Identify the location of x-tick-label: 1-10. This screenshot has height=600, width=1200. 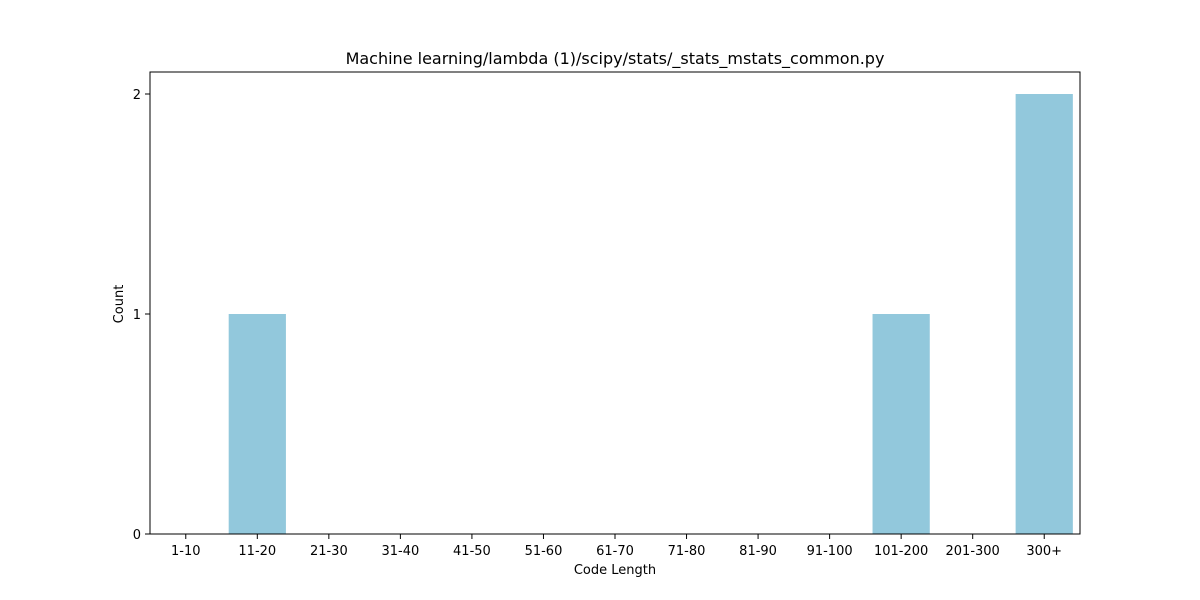
(186, 551).